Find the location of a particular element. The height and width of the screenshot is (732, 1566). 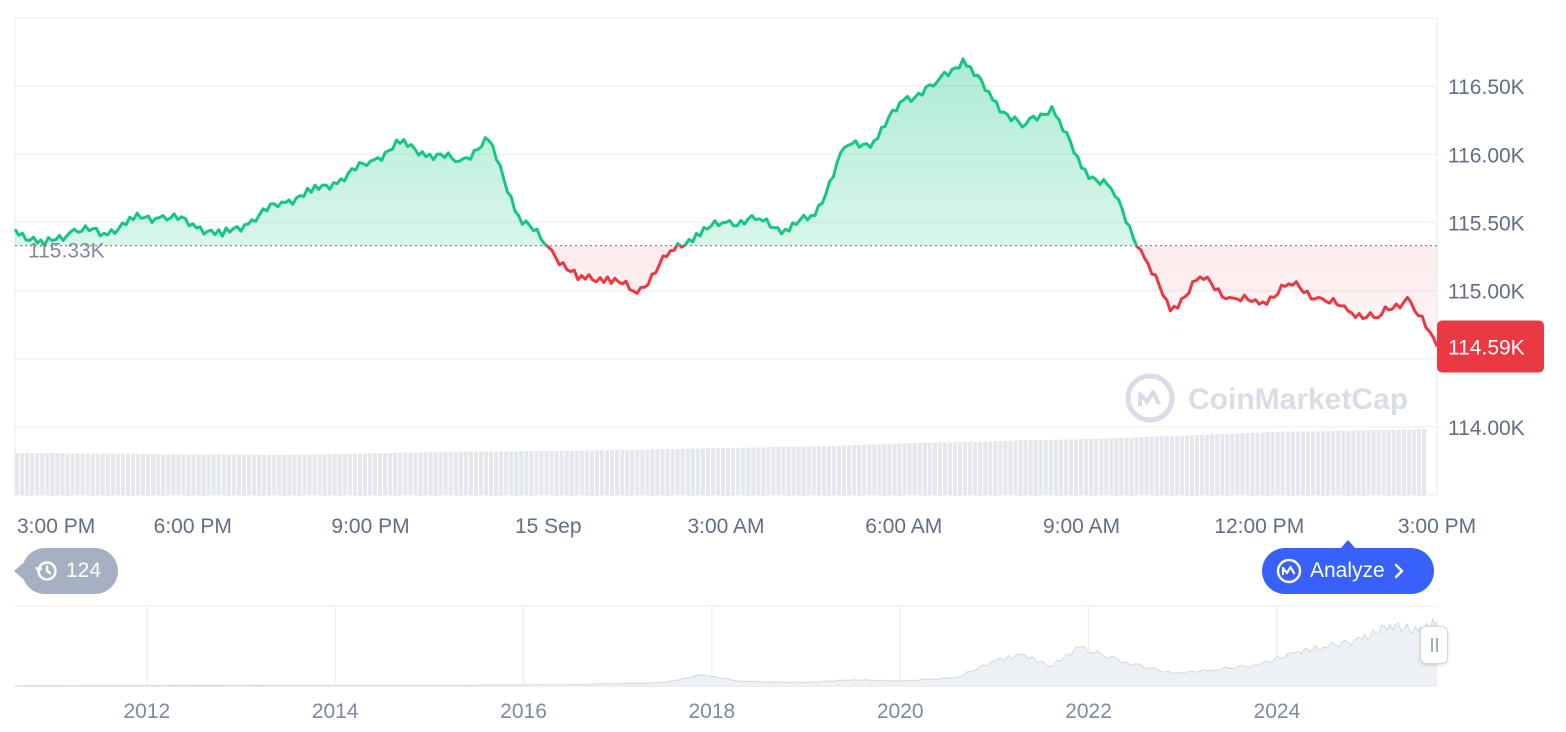

history-badge: 124 is located at coordinates (66, 571).